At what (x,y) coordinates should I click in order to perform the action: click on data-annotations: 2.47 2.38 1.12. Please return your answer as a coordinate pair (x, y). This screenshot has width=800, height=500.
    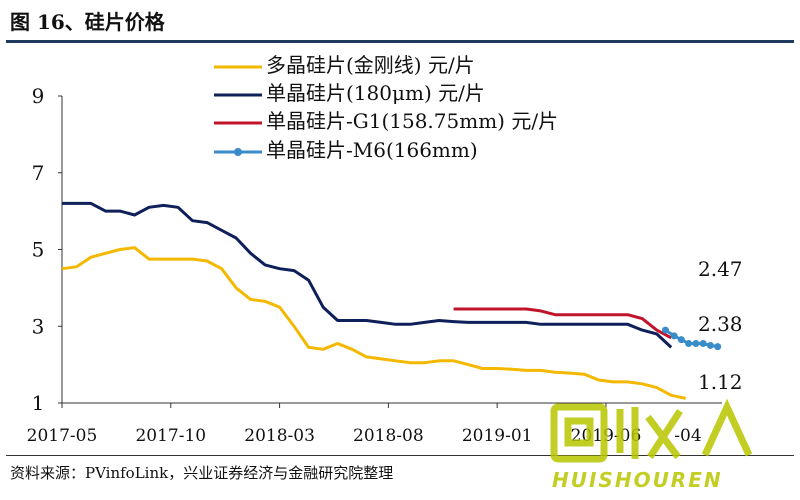
    Looking at the image, I should click on (720, 325).